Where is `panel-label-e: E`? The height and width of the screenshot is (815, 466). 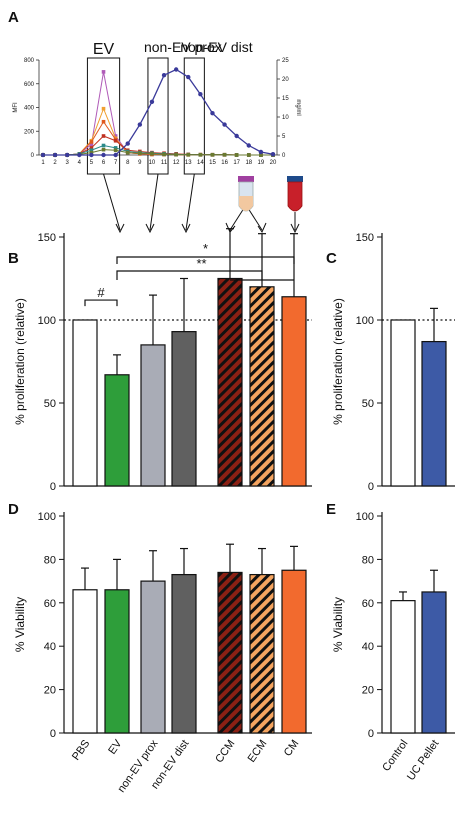 panel-label-e: E is located at coordinates (331, 509).